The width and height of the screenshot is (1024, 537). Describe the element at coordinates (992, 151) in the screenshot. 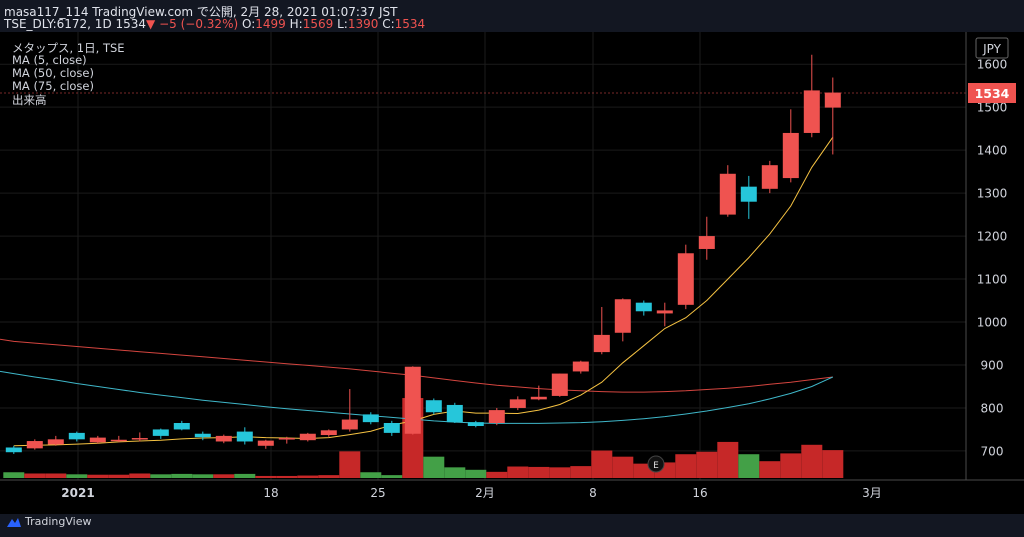

I see `y-tick-label-7: 1400` at that location.